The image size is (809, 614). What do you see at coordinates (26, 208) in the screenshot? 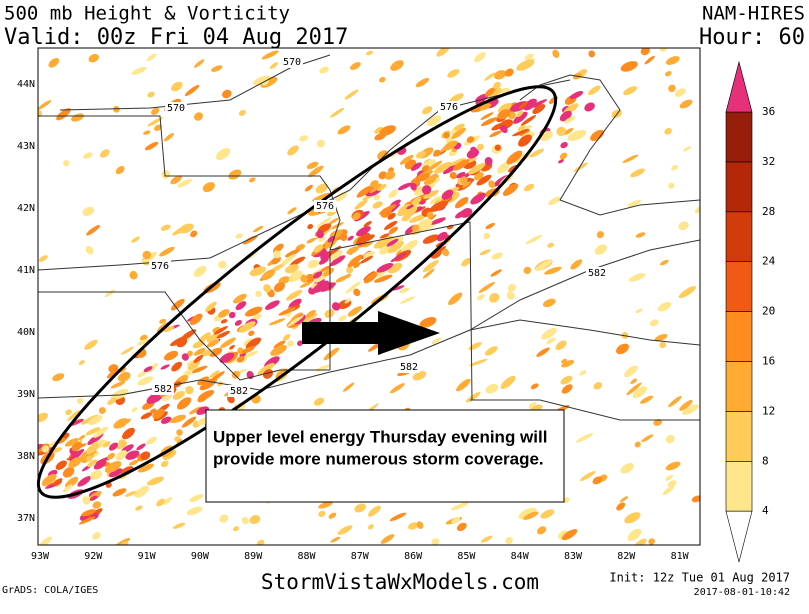
I see `lat-label: 42N` at bounding box center [26, 208].